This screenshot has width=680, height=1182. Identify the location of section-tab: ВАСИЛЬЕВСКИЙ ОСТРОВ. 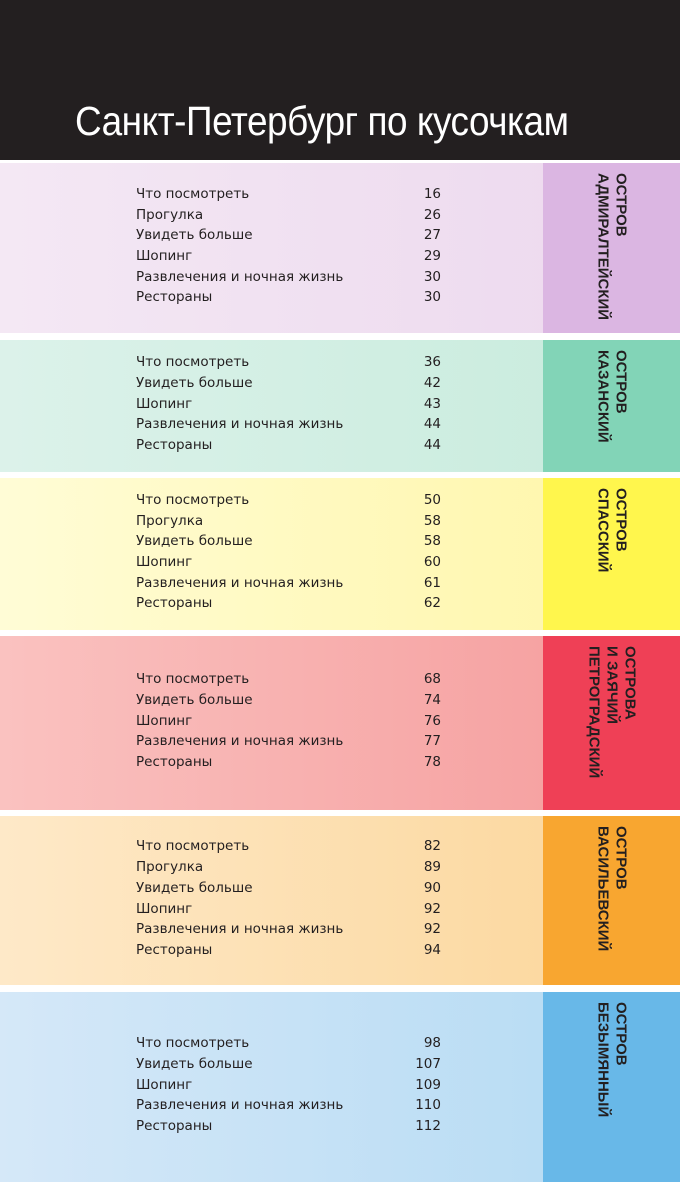
(611, 900).